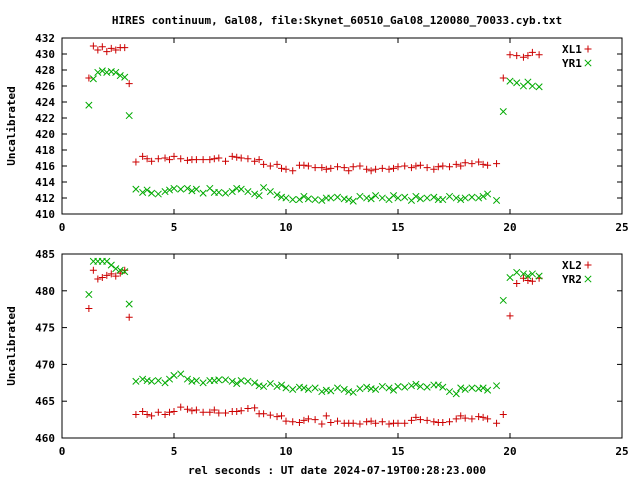 This screenshot has height=480, width=640. I want to click on y-tick-label: 428, so click(45, 70).